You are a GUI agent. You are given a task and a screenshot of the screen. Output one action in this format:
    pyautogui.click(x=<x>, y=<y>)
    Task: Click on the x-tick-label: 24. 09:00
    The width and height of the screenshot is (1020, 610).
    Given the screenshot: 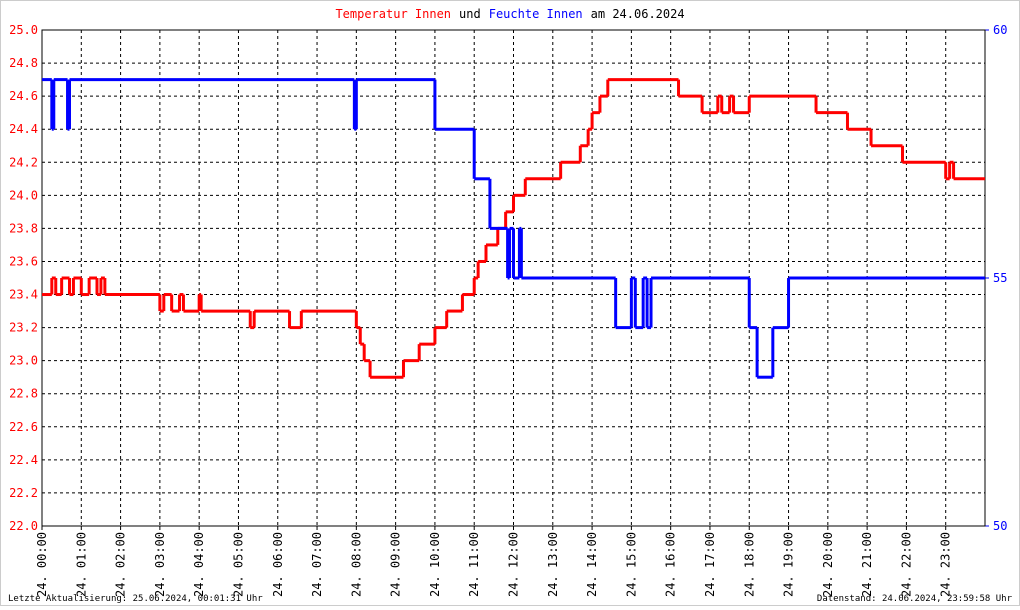 What is the action you would take?
    pyautogui.click(x=396, y=564)
    